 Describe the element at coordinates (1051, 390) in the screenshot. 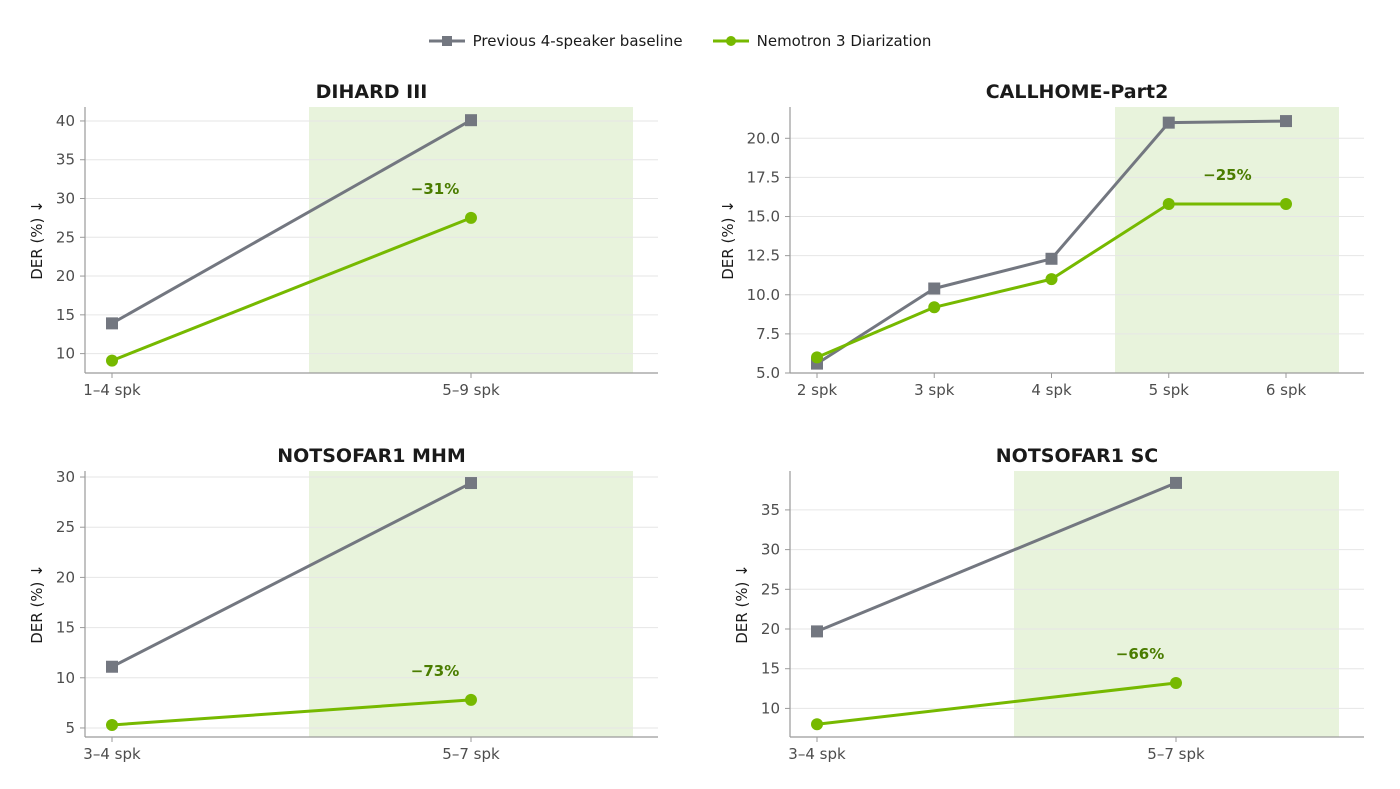

I see `x-tick-label: 4 spk` at that location.